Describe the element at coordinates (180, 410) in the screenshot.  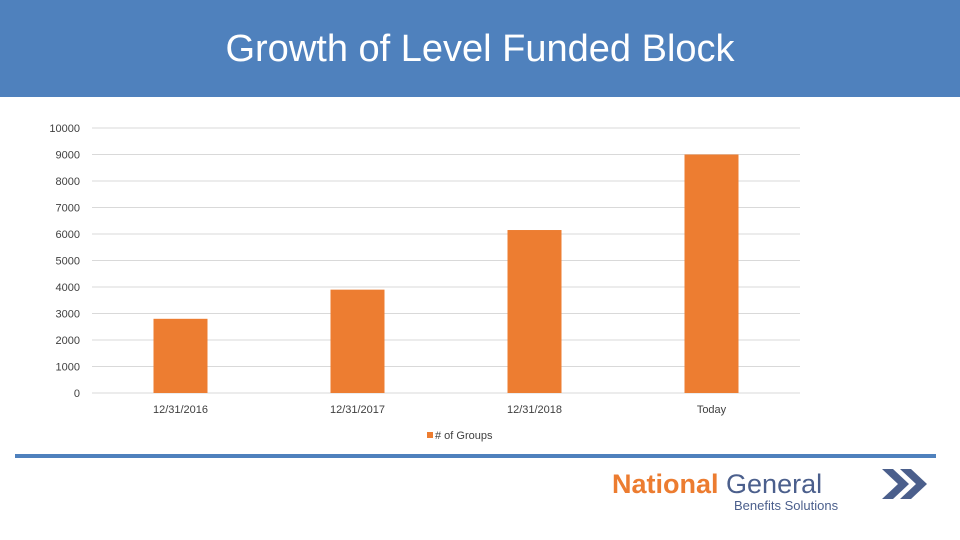
I see `x-tick-label: 12/31/2016` at that location.